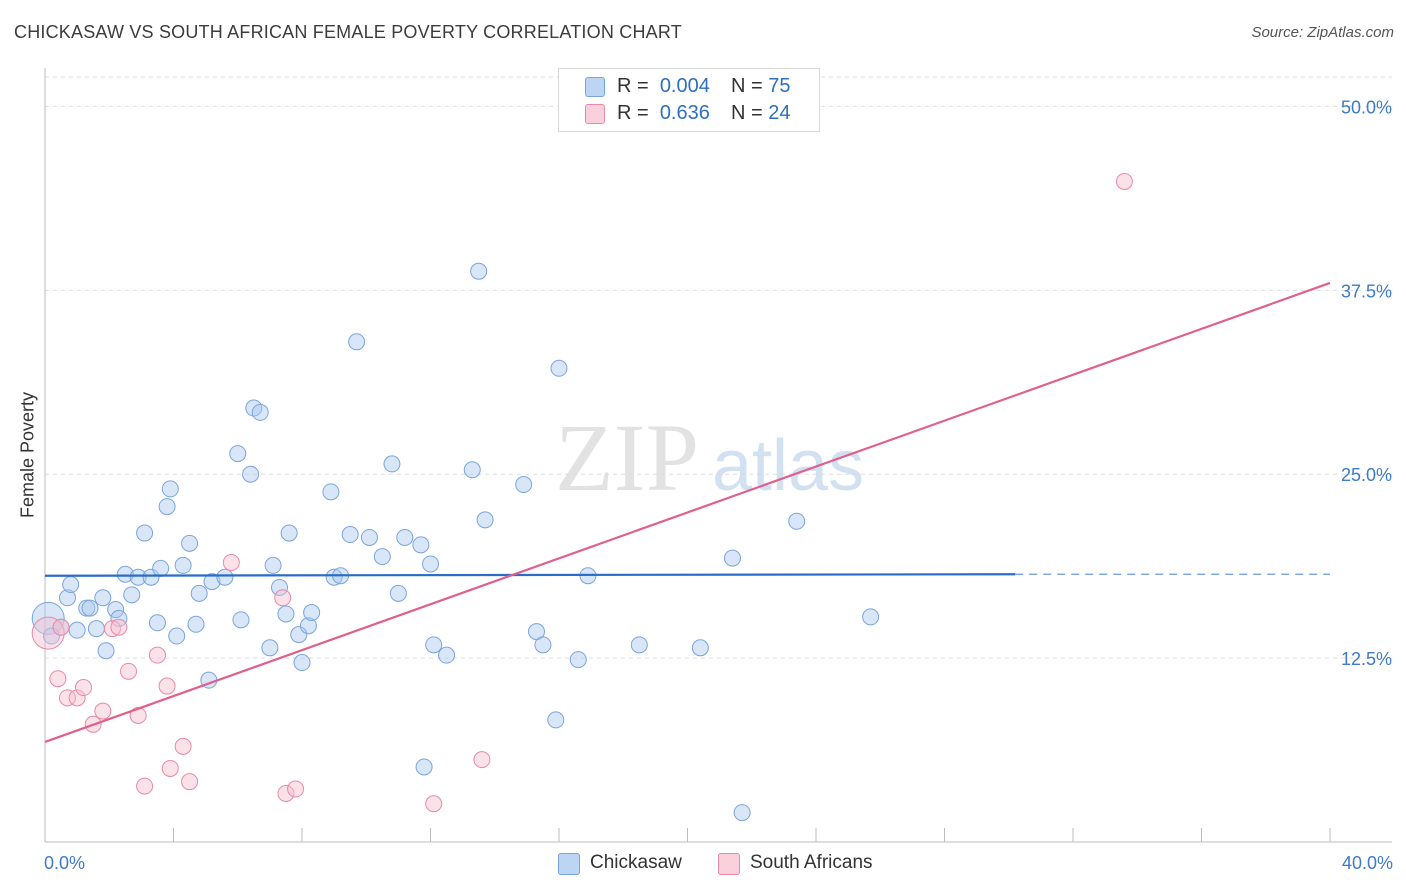  What do you see at coordinates (636, 862) in the screenshot?
I see `series-label-chickasaw: Chickasaw` at bounding box center [636, 862].